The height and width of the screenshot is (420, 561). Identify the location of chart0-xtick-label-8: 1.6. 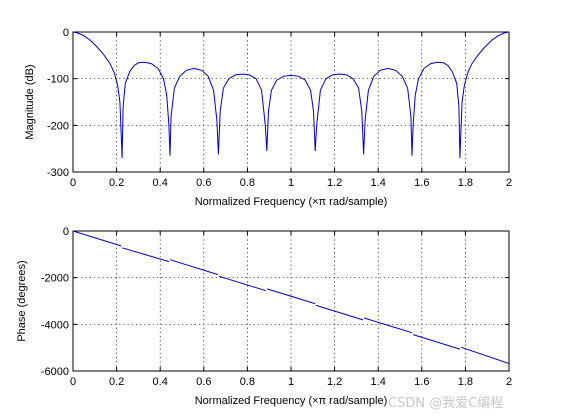
(421, 183).